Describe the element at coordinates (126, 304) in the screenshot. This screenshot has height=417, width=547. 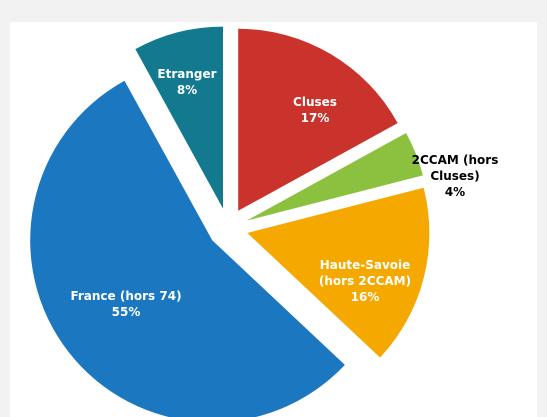
I see `slice-label: France (hors 74) 55%` at that location.